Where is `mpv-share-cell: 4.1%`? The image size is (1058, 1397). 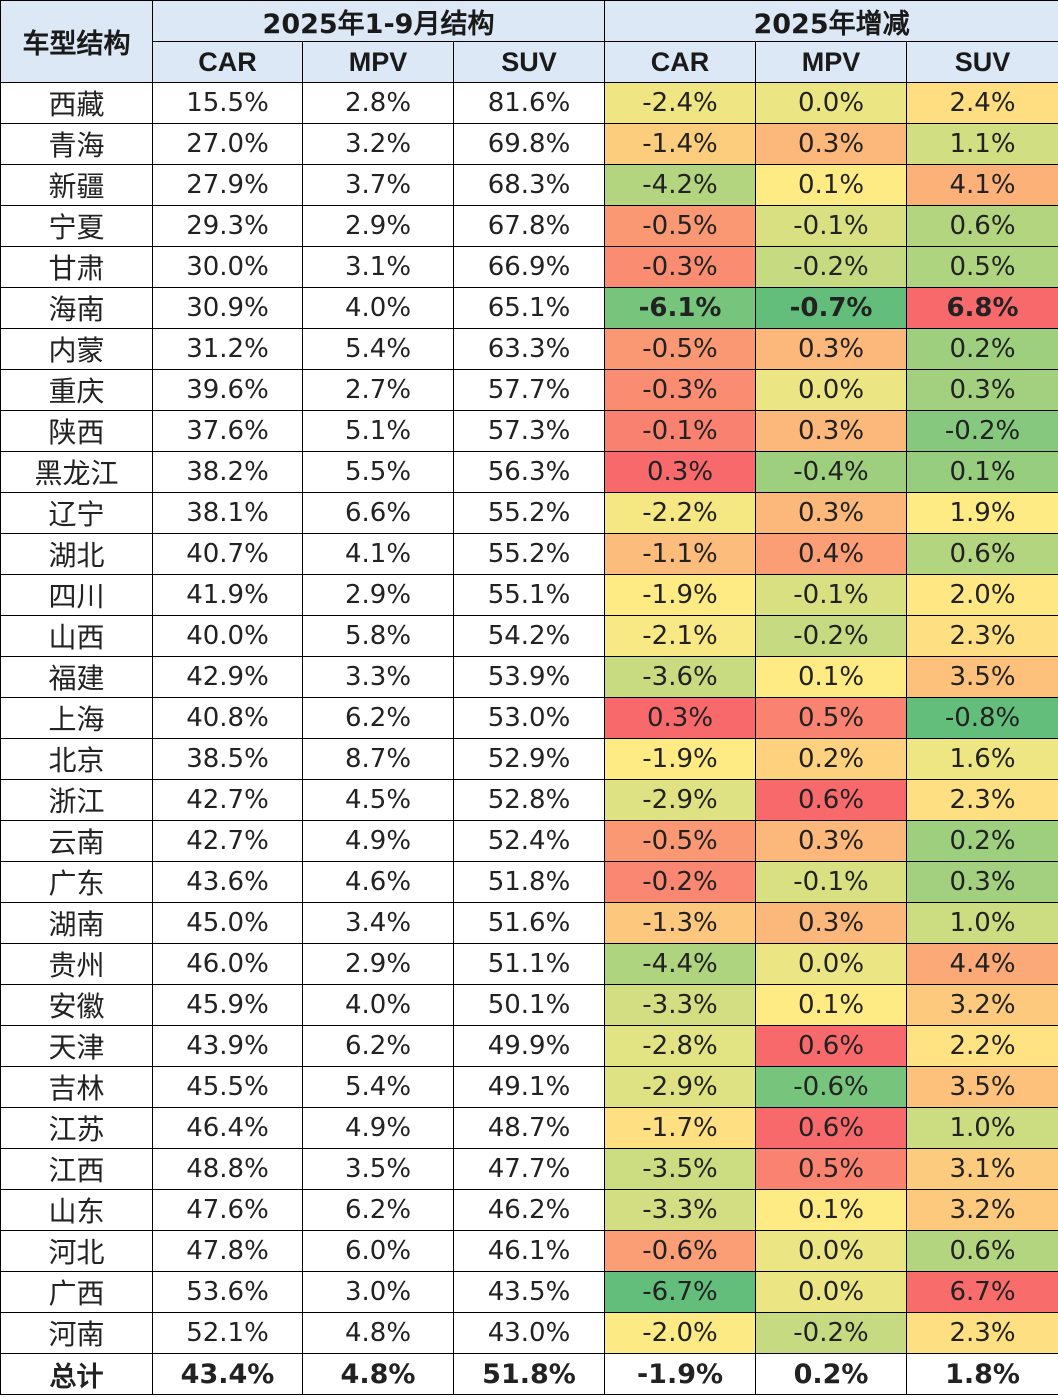 mpv-share-cell: 4.1% is located at coordinates (378, 554).